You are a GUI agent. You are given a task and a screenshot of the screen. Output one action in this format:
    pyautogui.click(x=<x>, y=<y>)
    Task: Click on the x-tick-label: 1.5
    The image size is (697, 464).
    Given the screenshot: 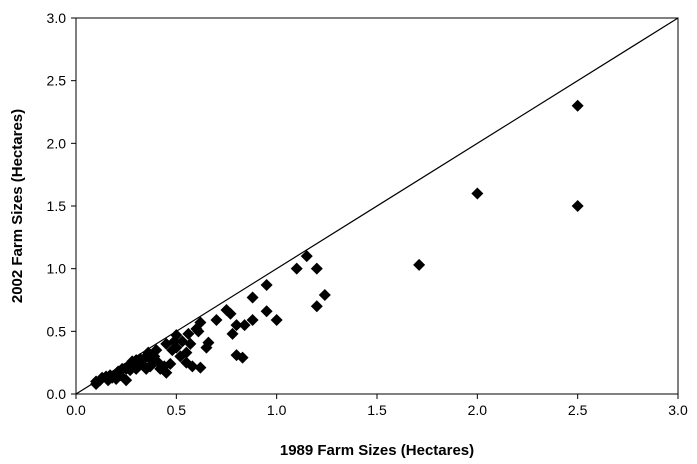 What is the action you would take?
    pyautogui.click(x=377, y=410)
    